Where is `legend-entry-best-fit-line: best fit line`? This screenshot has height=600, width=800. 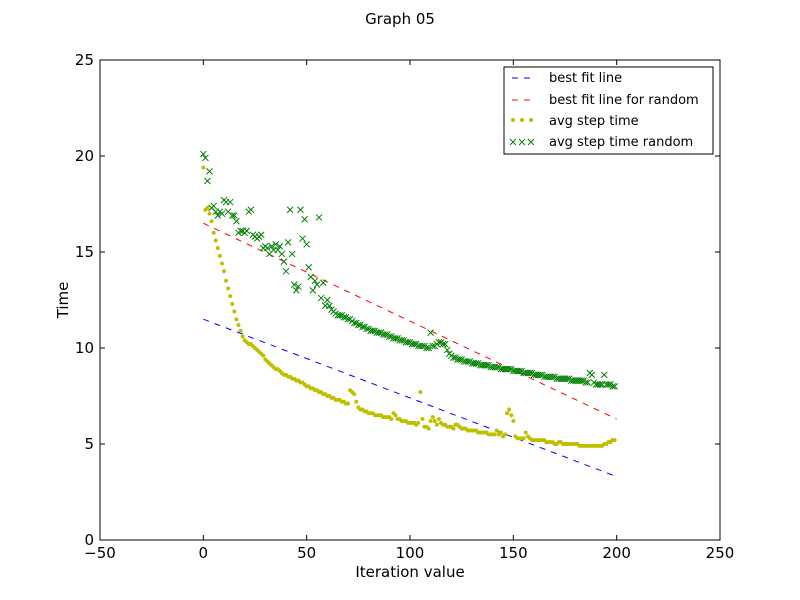 legend-entry-best-fit-line: best fit line is located at coordinates (567, 78).